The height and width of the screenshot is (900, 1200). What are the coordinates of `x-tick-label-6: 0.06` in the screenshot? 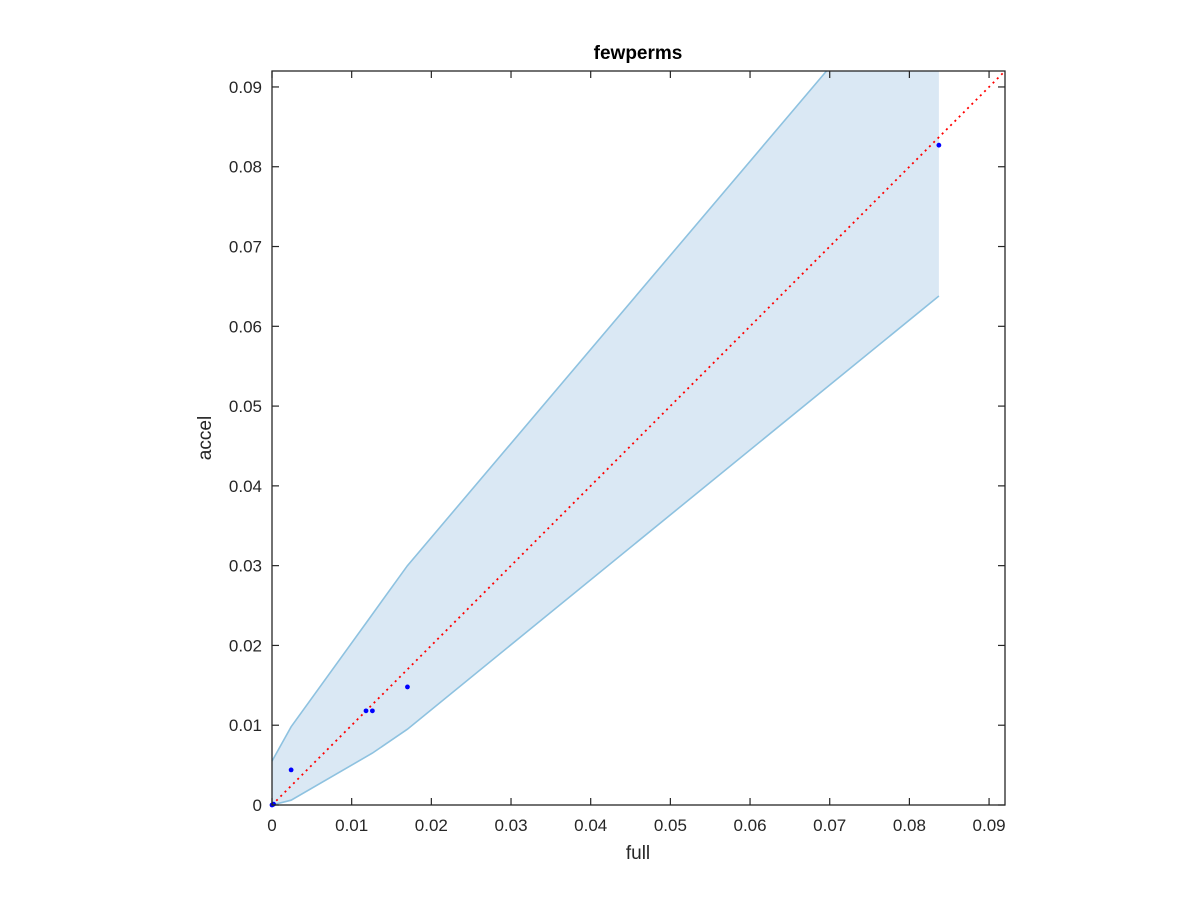 It's located at (749, 825).